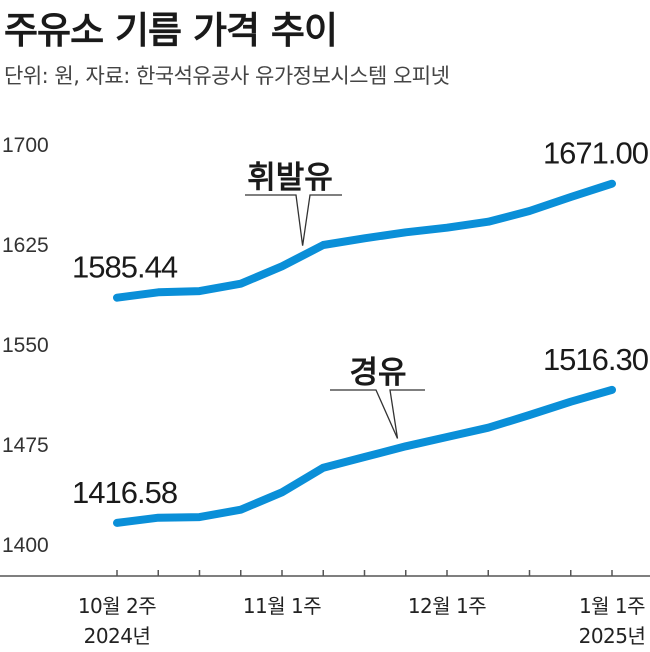  What do you see at coordinates (612, 636) in the screenshot?
I see `x-tick-sublabel: 2025년` at bounding box center [612, 636].